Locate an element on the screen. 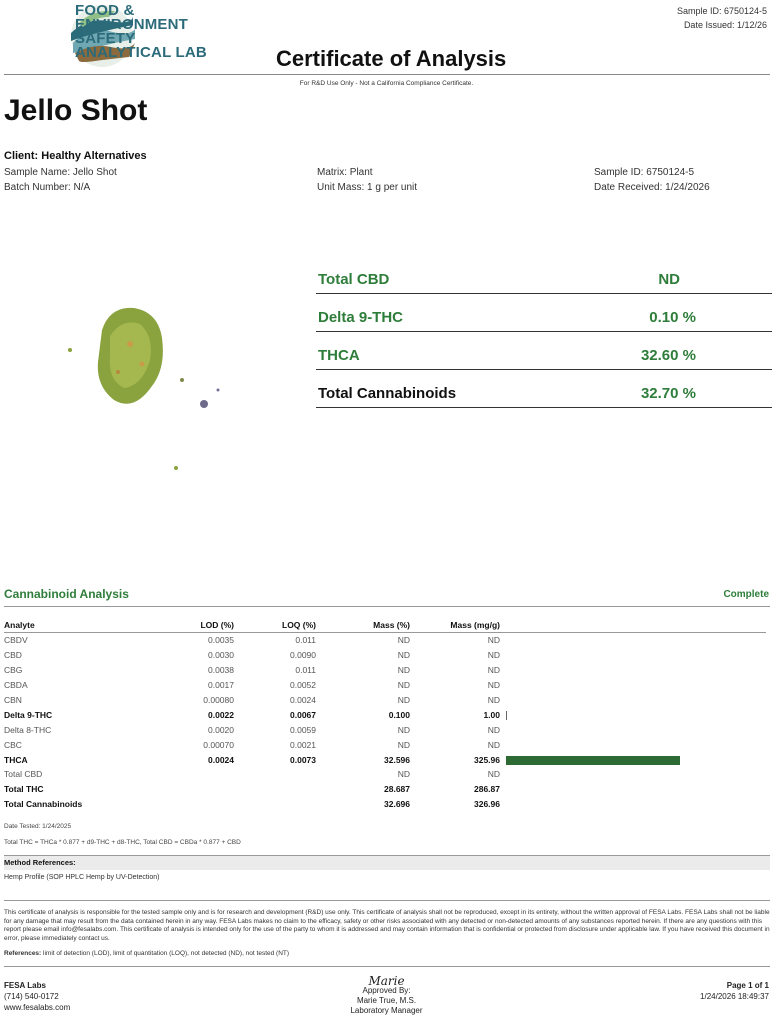 This screenshot has height=1024, width=773. cell-lod: 0.0038 is located at coordinates (221, 670).